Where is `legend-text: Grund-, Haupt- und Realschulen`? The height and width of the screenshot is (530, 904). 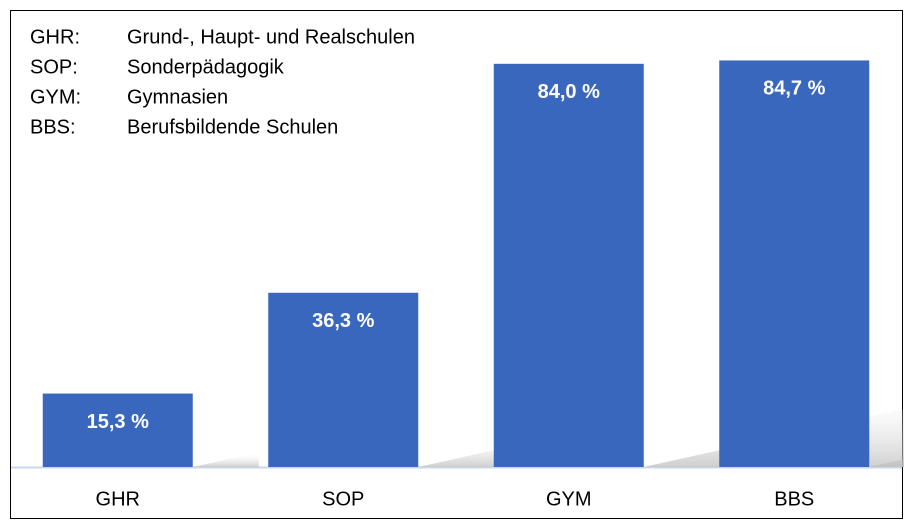 legend-text: Grund-, Haupt- und Realschulen is located at coordinates (271, 37).